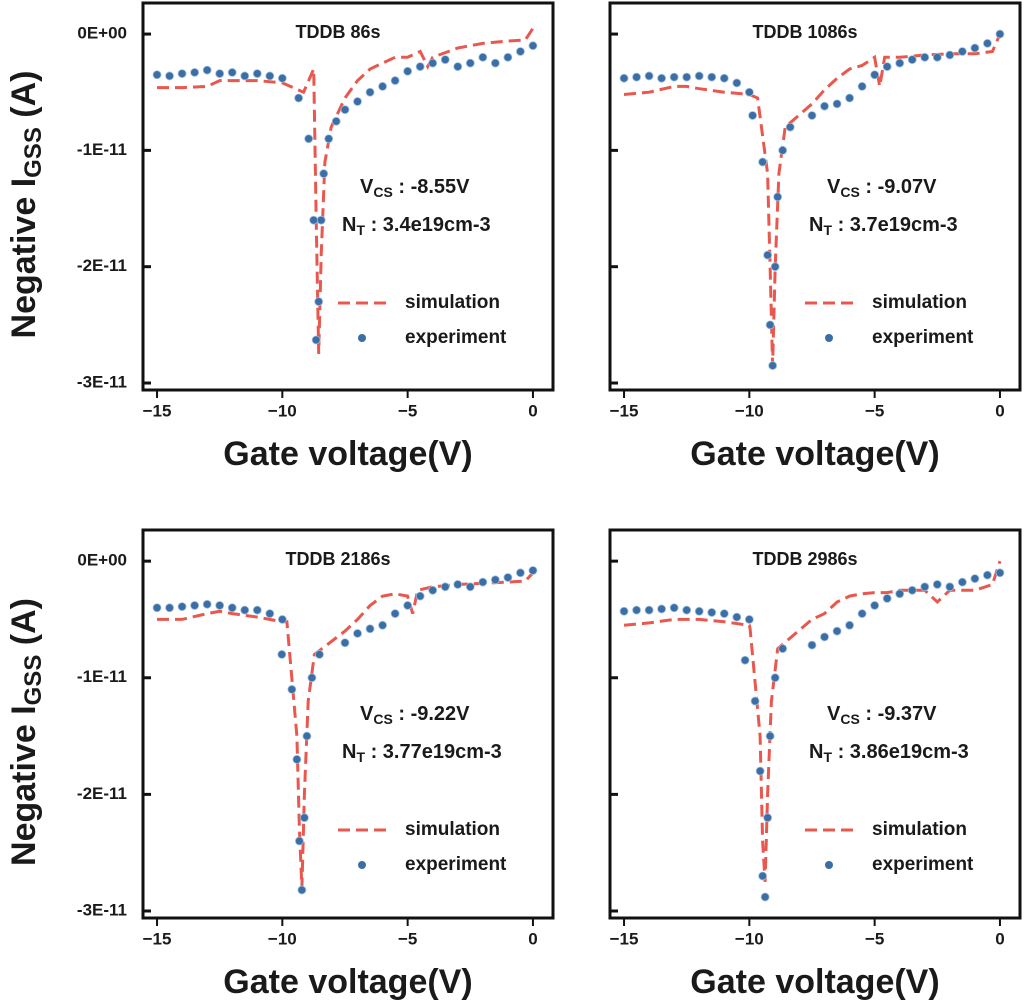 The width and height of the screenshot is (1025, 1005). I want to click on annotation: VCS : -9.37V, so click(882, 714).